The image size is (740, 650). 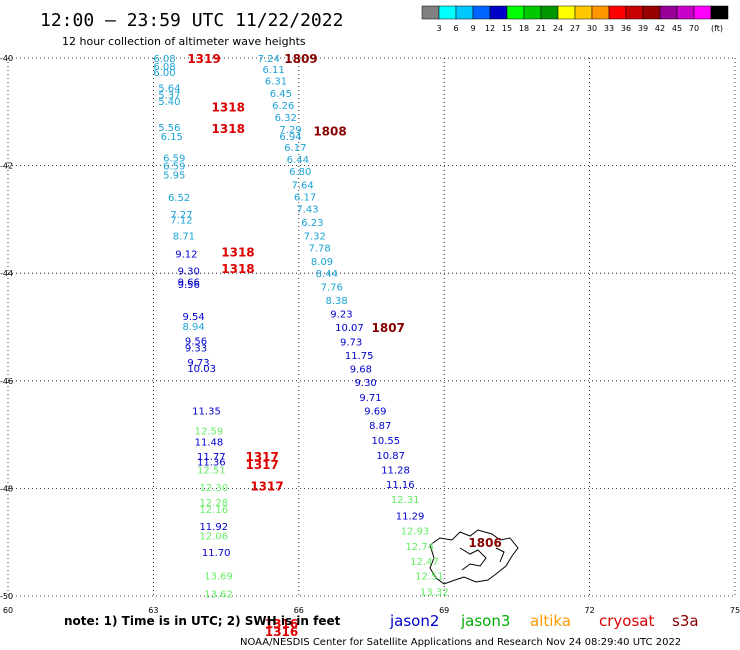 What do you see at coordinates (390, 456) in the screenshot?
I see `wave-height-value: 10.87` at bounding box center [390, 456].